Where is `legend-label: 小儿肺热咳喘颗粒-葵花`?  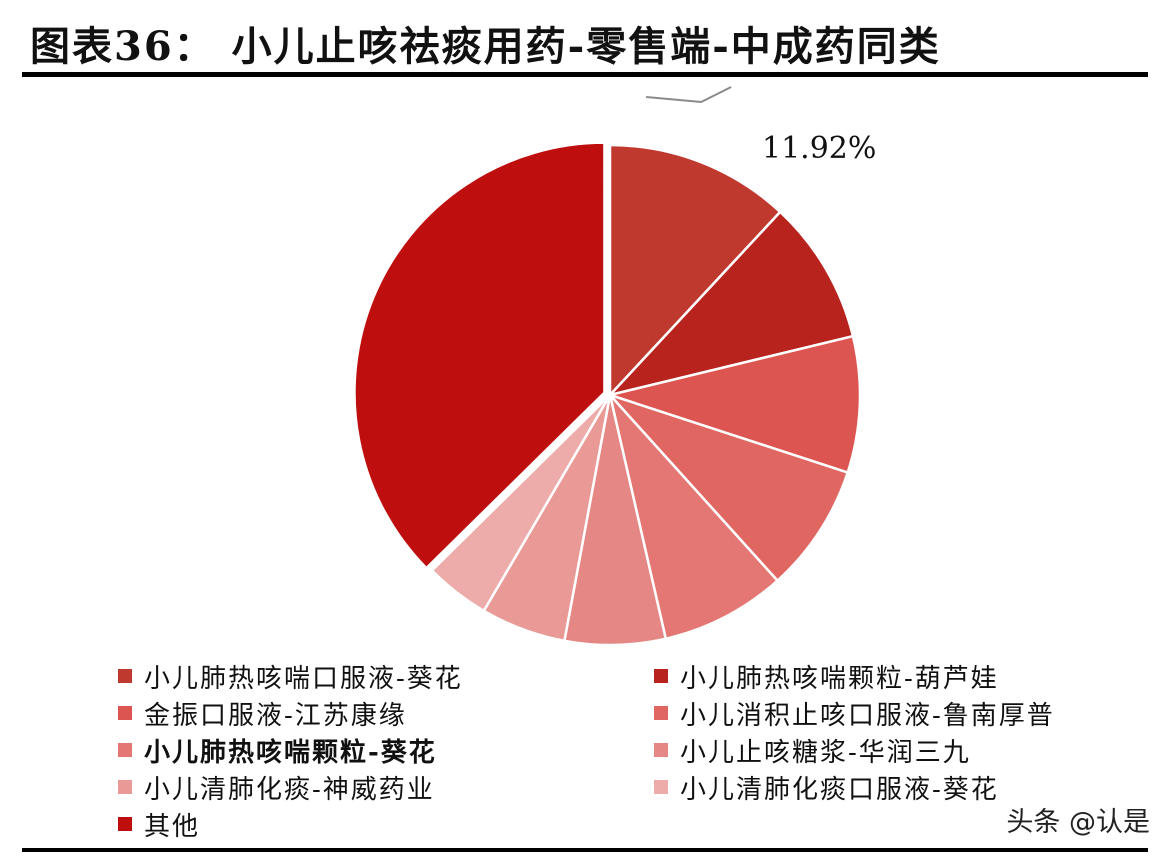 legend-label: 小儿肺热咳喘颗粒-葵花 is located at coordinates (290, 752).